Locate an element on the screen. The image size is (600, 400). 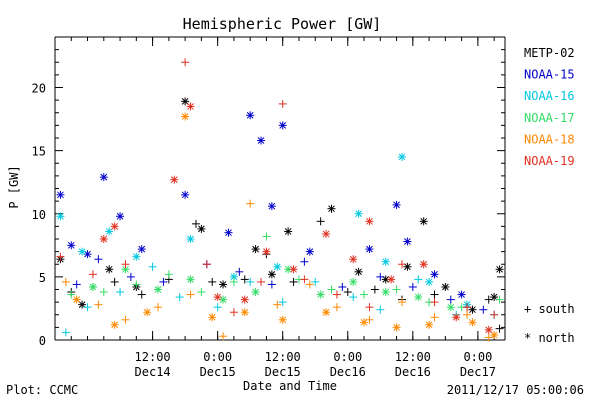
chart-title: Hemispheric Power [GW] is located at coordinates (282, 24).